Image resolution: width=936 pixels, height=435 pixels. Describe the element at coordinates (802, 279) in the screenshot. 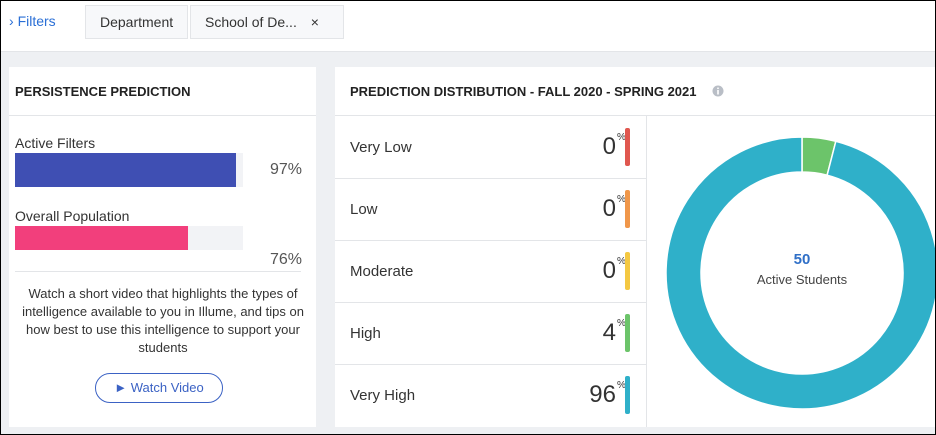

I see `center-label: Active Students` at that location.